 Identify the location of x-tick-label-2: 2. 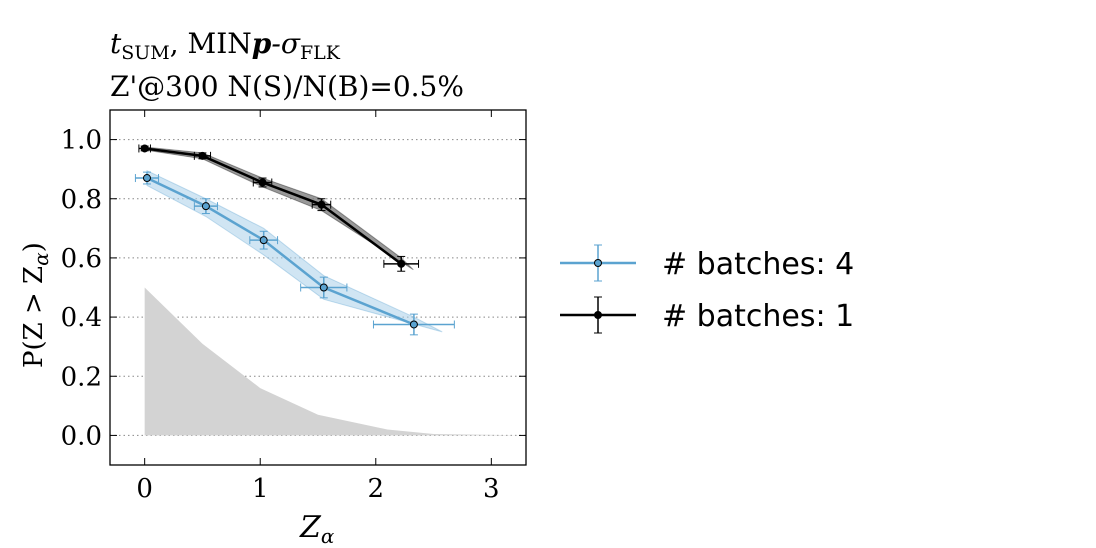
(376, 489).